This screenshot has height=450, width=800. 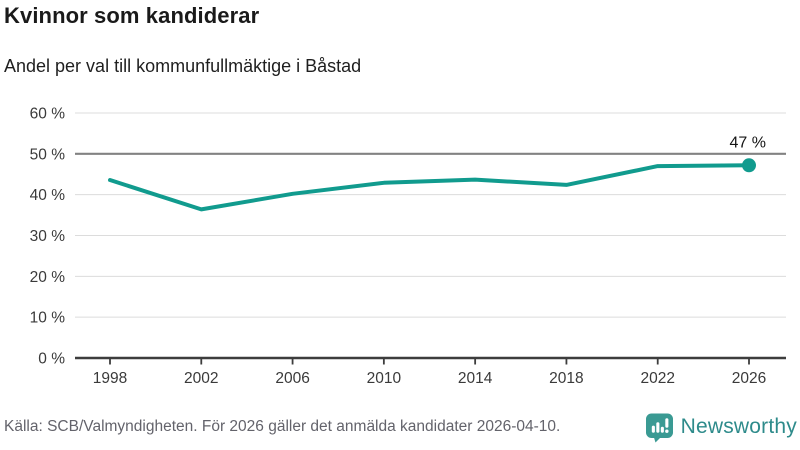 I want to click on page-title: Kvinnor som kandiderar, so click(x=132, y=15).